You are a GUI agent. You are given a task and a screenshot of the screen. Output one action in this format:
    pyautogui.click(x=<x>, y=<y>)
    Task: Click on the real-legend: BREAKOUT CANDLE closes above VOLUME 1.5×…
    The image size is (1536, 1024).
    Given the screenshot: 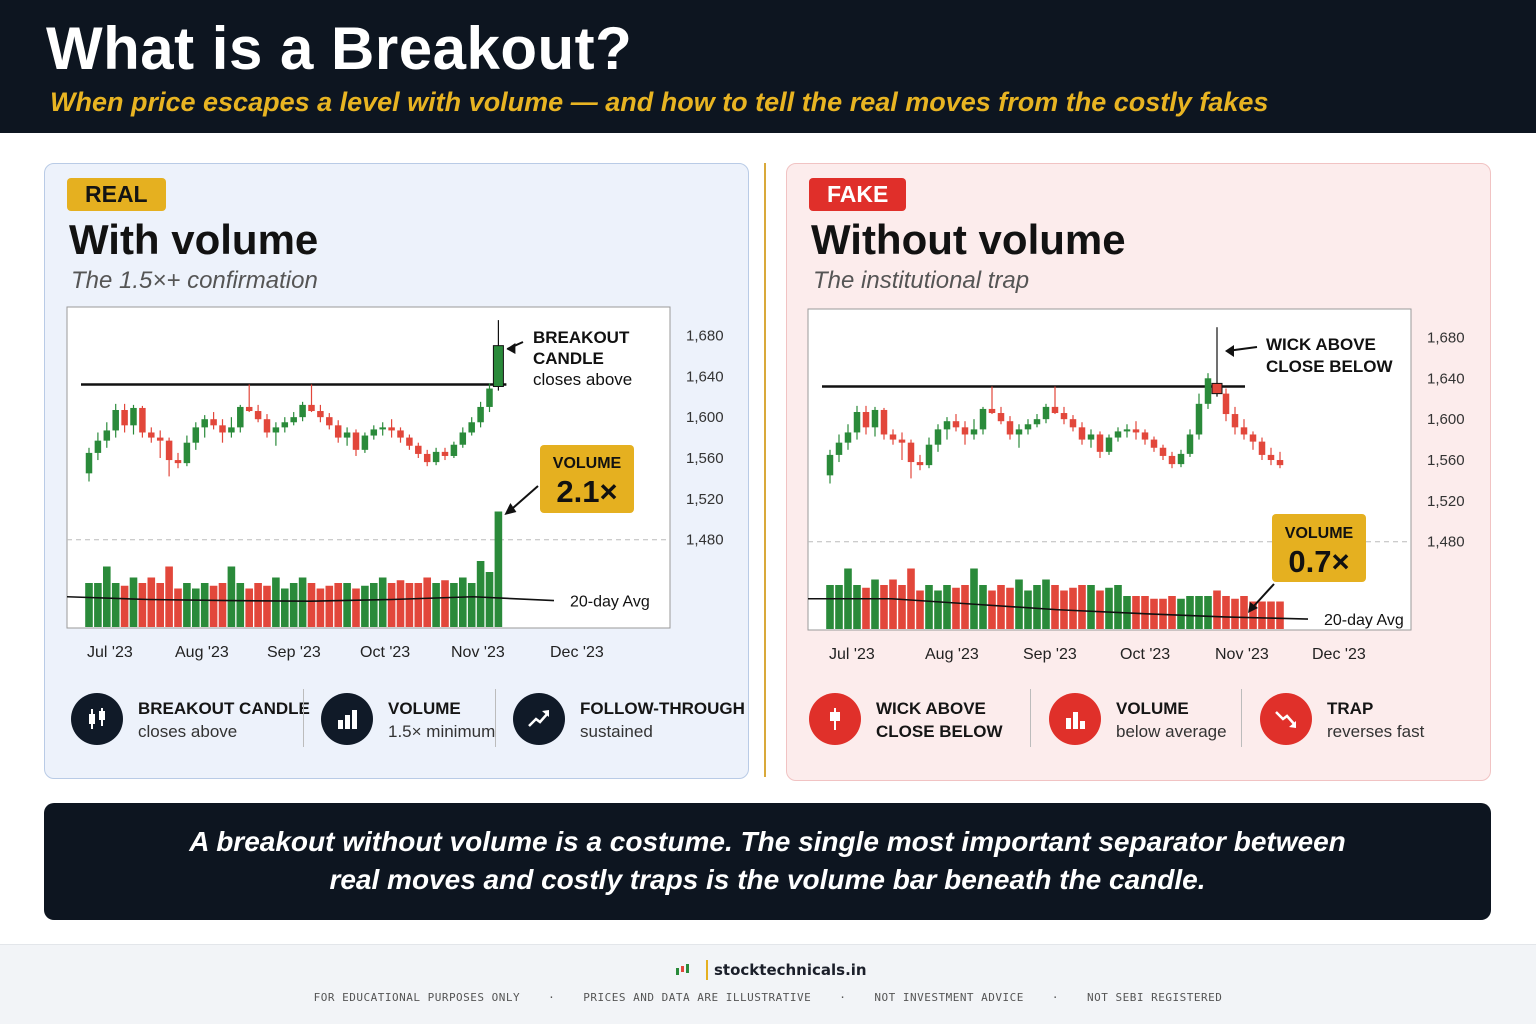 What is the action you would take?
    pyautogui.click(x=396, y=719)
    